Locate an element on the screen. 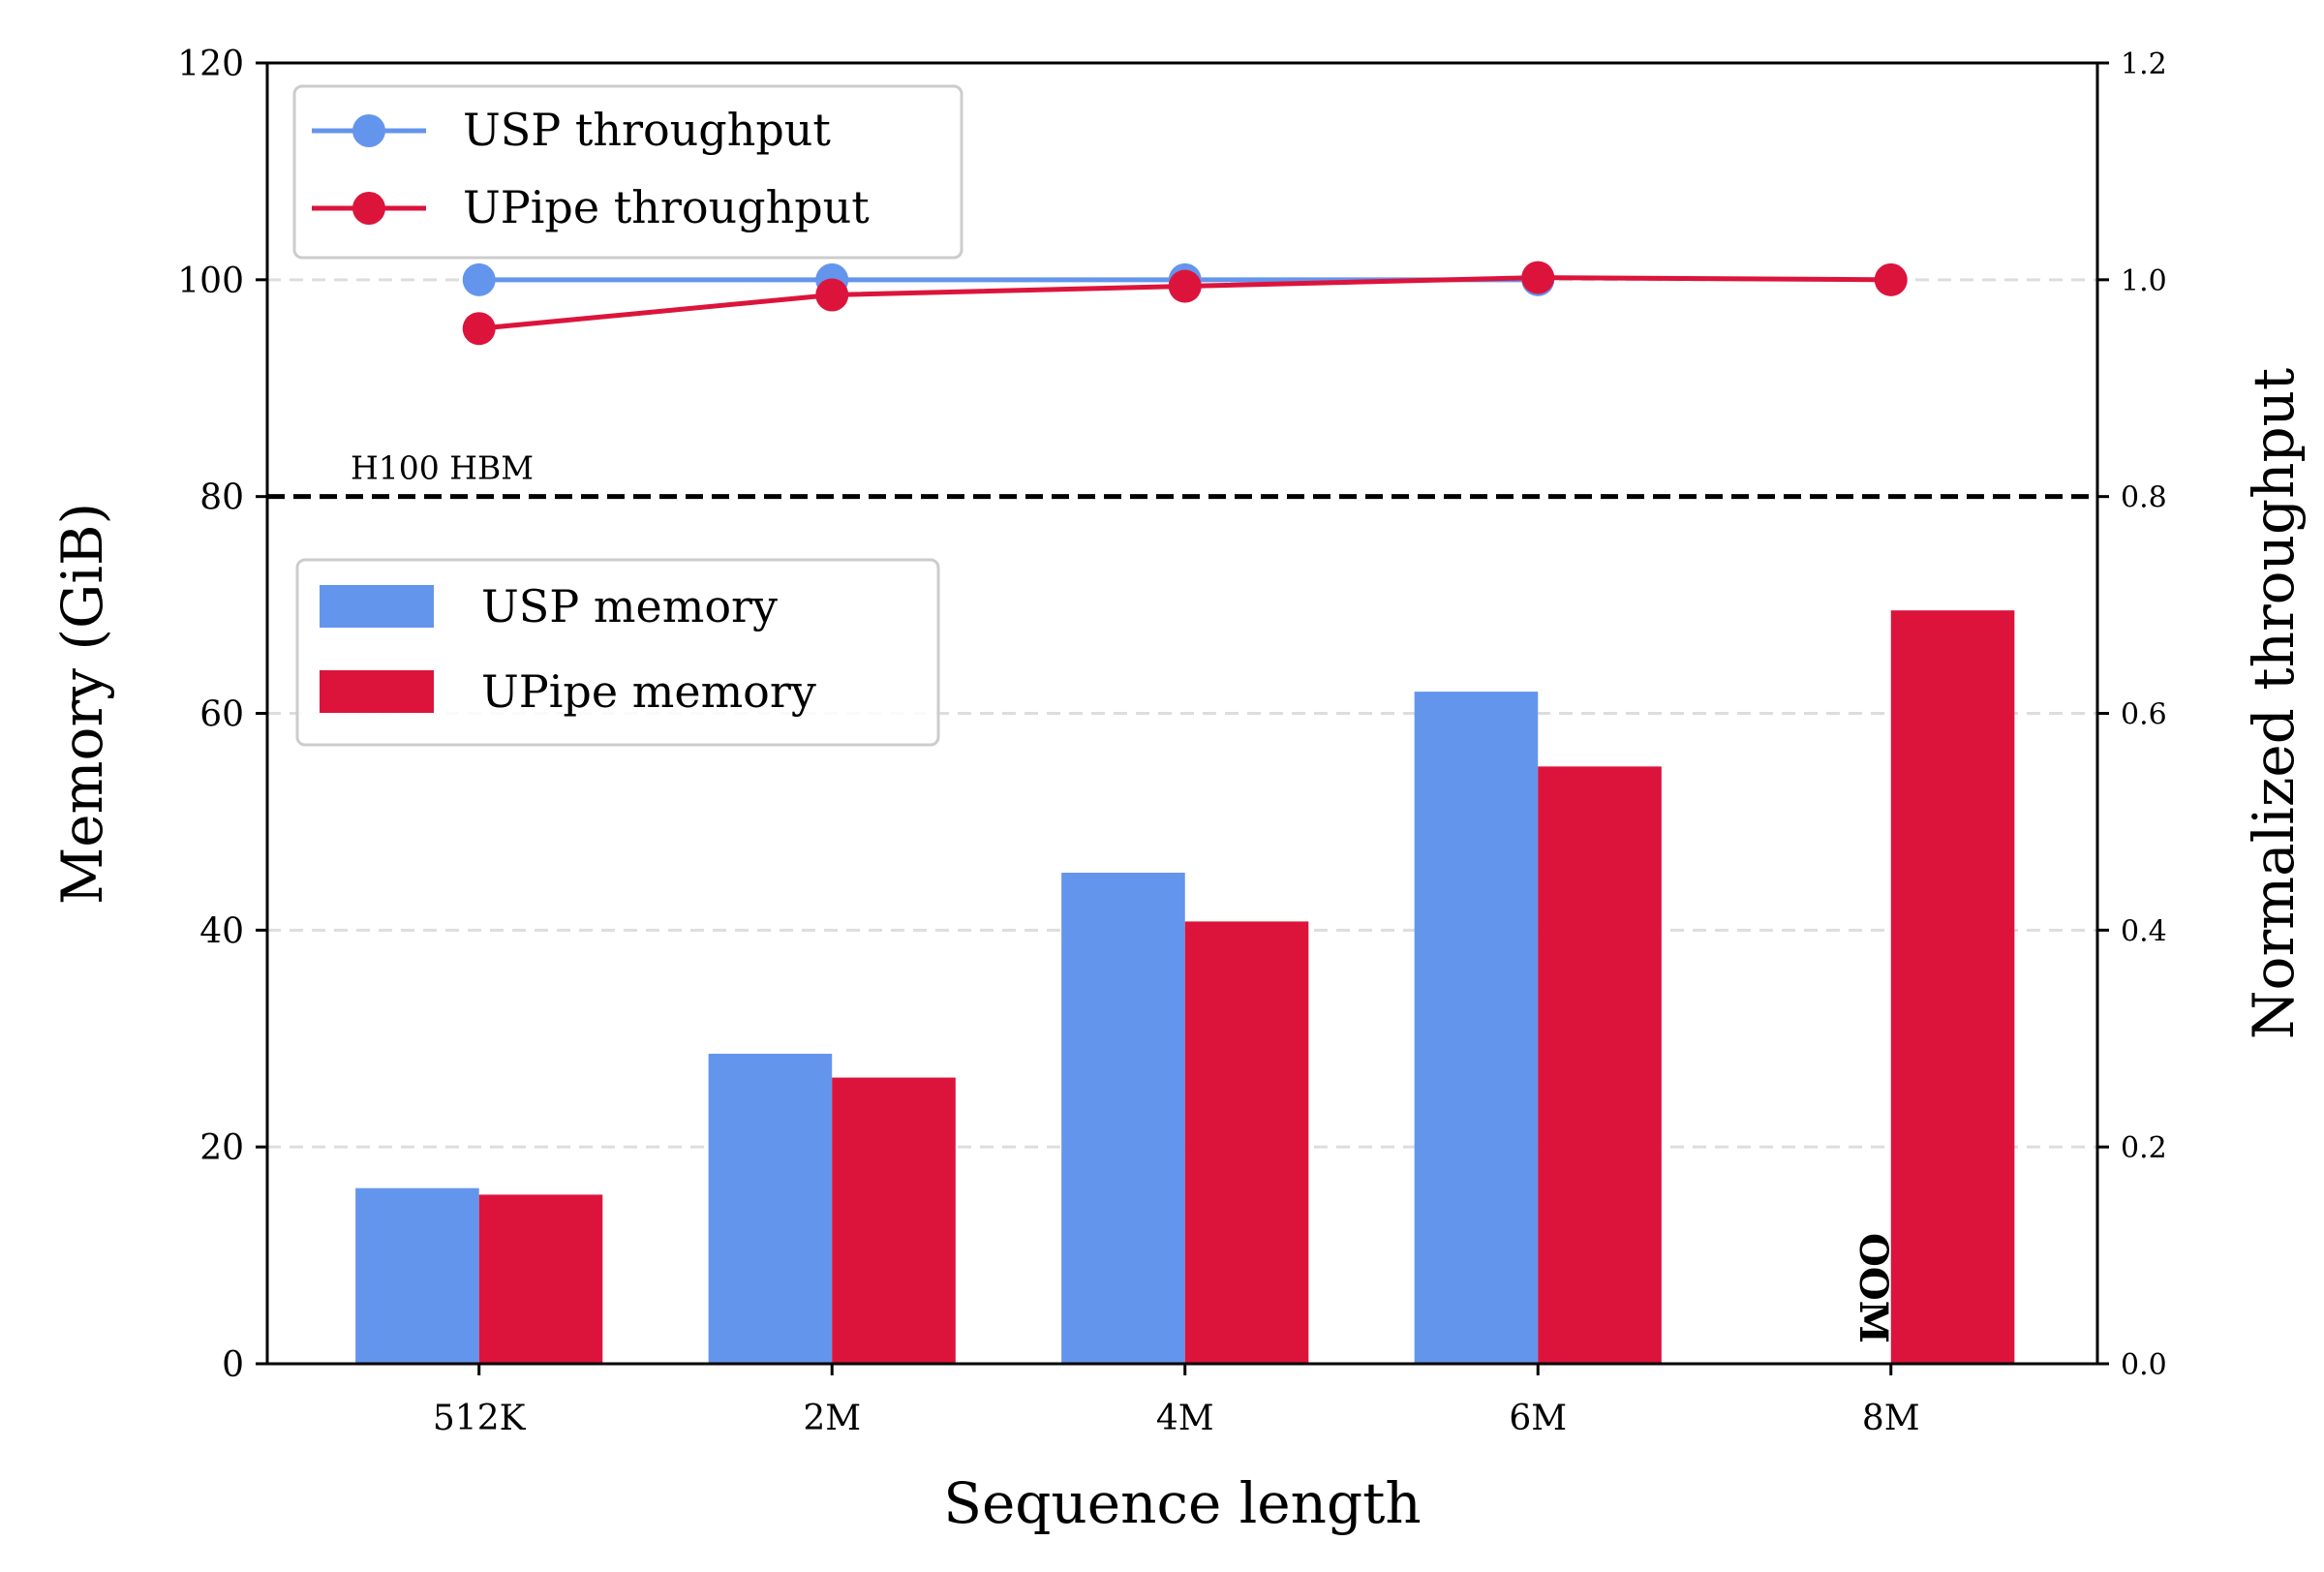  x-tick-label: 6M is located at coordinates (1538, 1418).